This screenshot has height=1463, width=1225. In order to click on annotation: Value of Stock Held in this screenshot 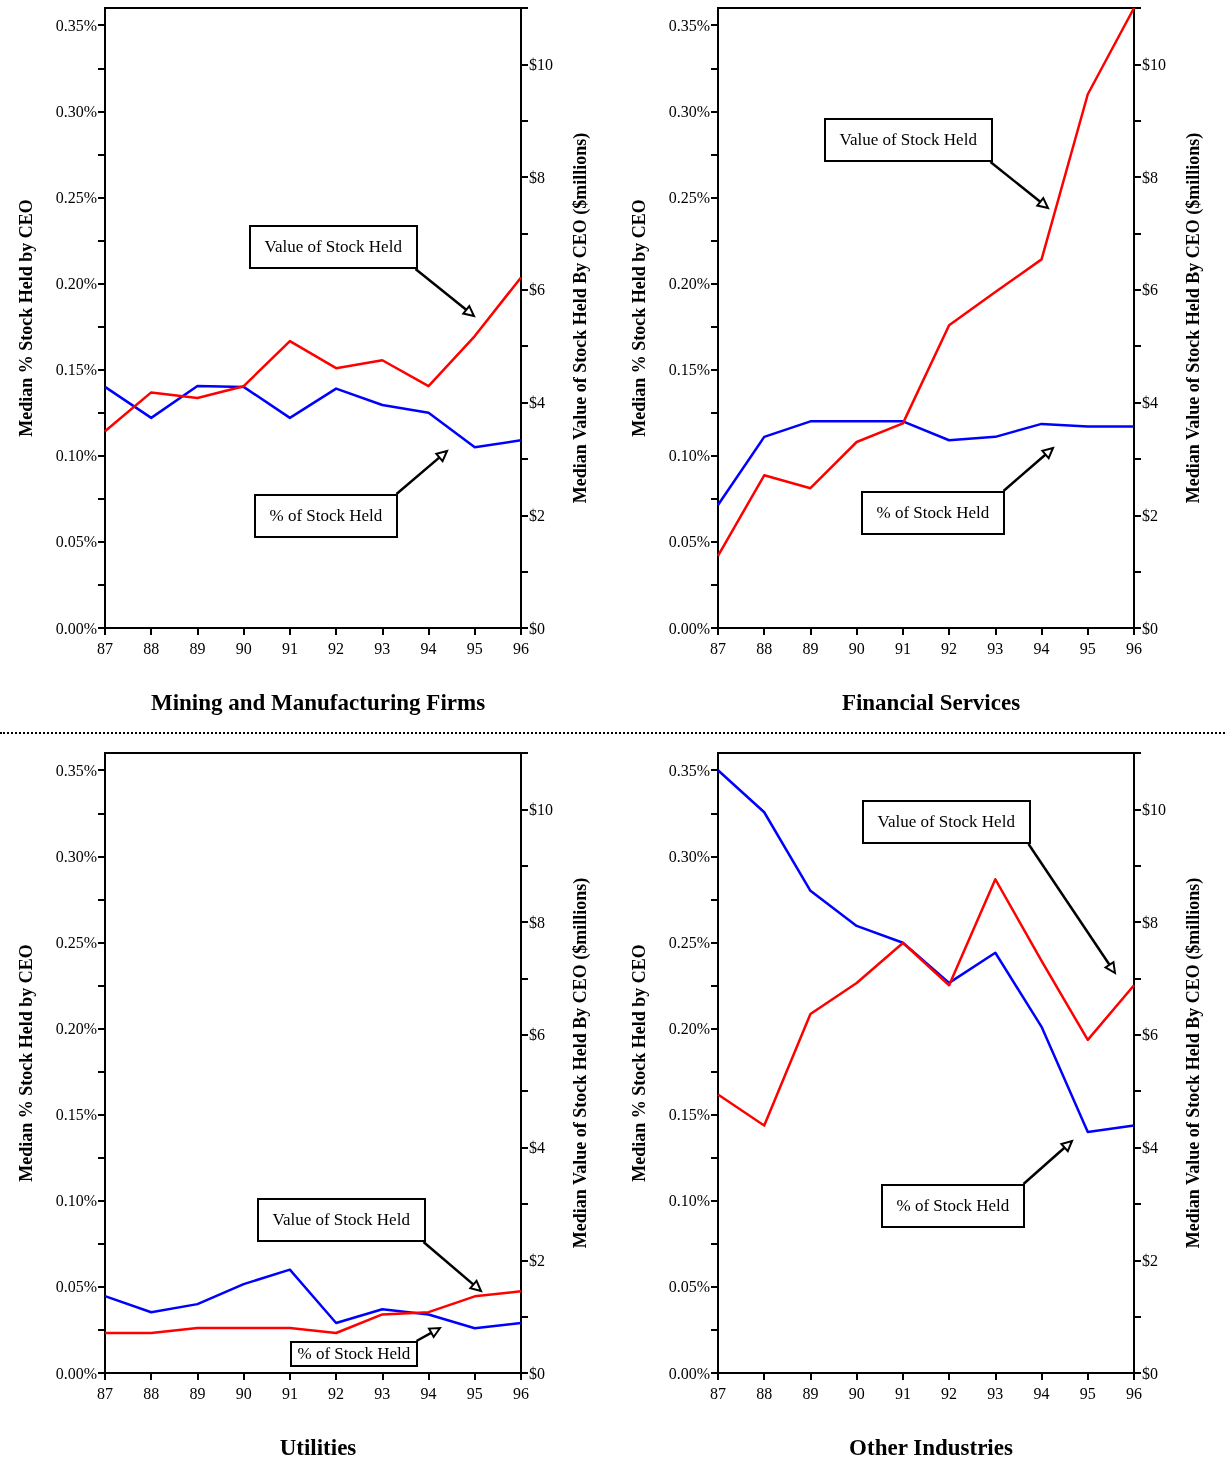, I will do `click(946, 822)`.